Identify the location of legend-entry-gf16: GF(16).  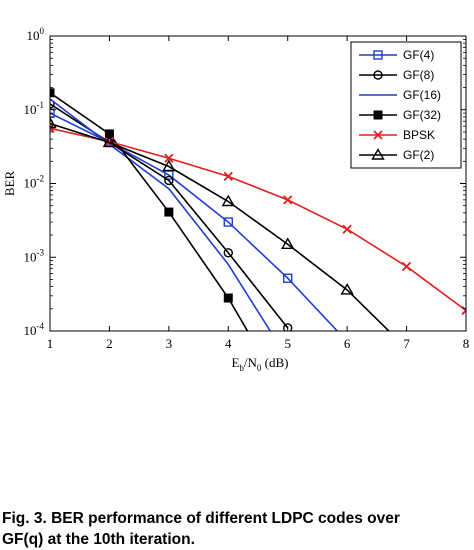
(400, 95).